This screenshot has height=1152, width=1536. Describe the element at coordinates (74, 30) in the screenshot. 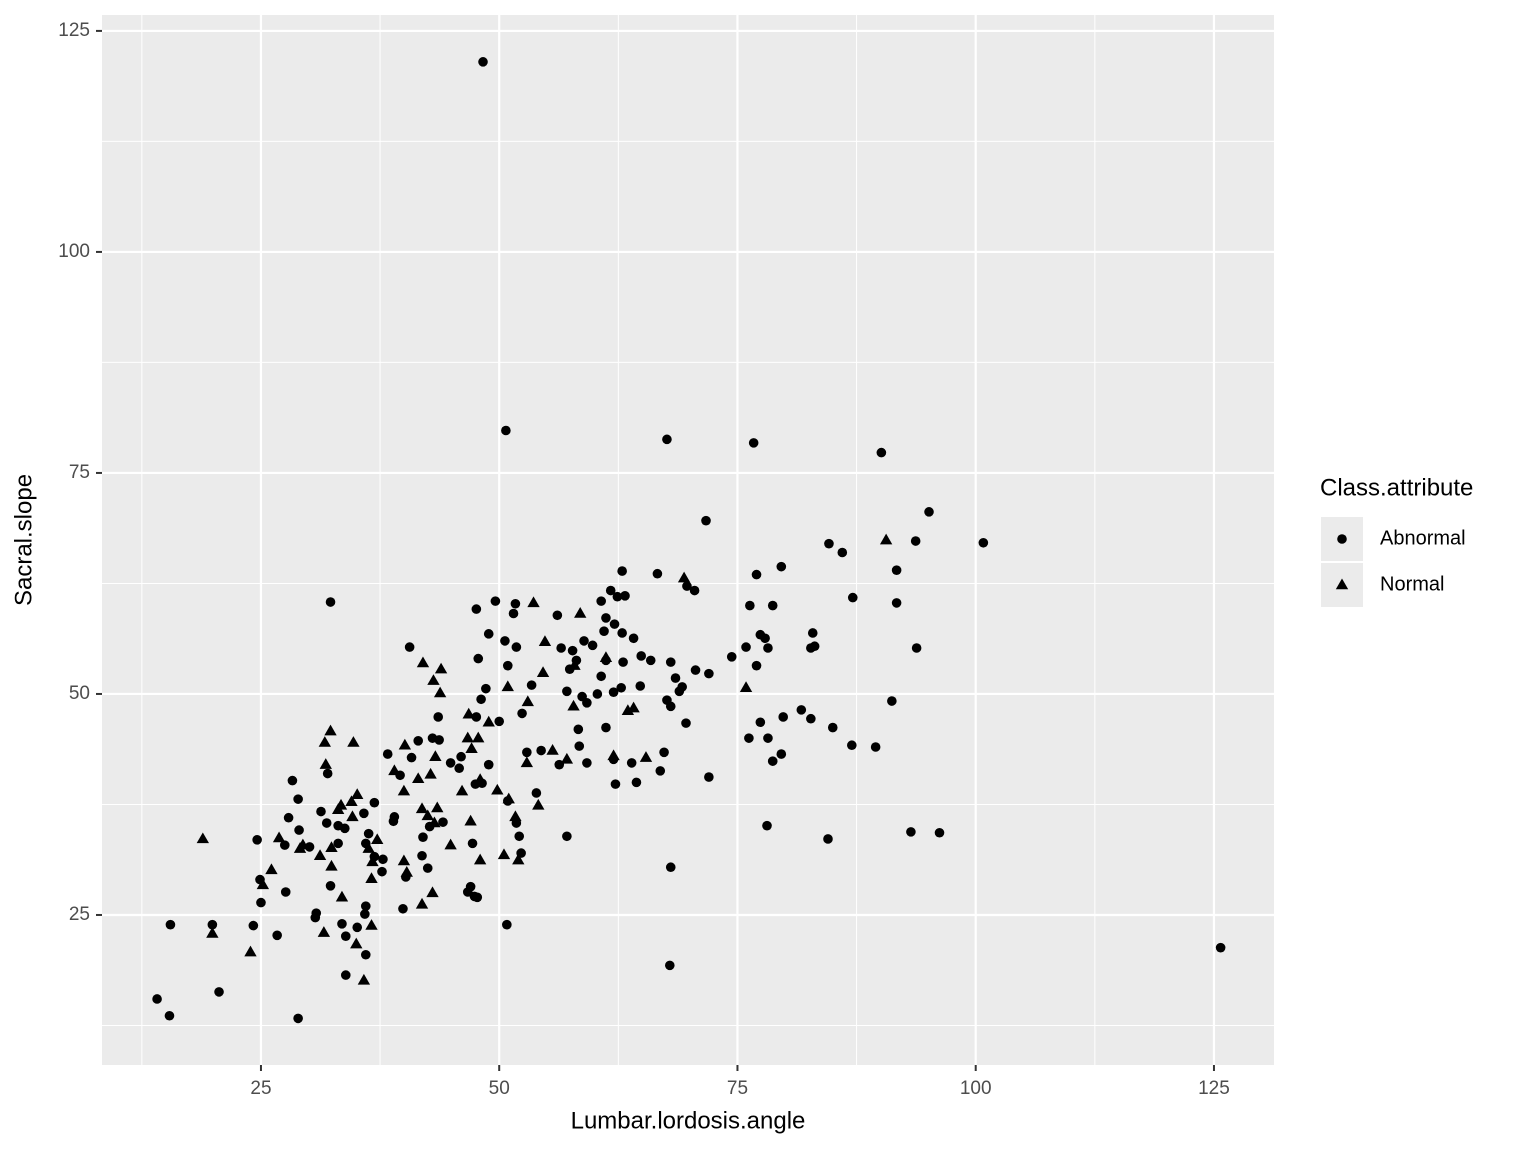

I see `y-tick-label: 125` at that location.